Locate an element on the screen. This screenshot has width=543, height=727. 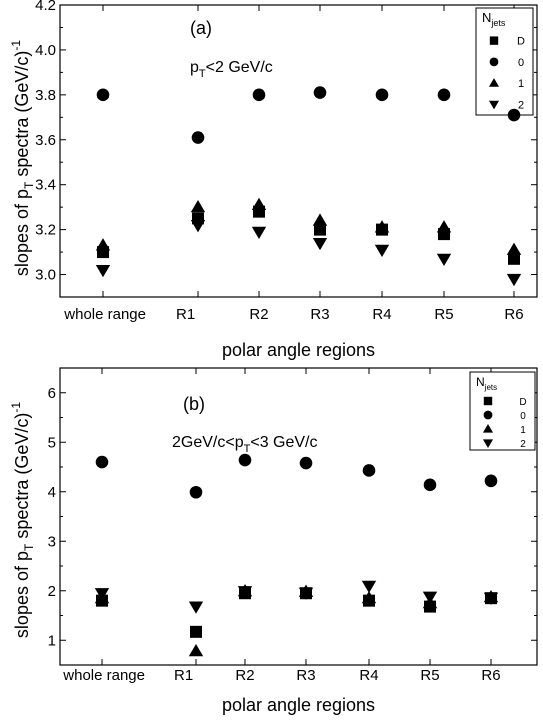
panel-label: (b) is located at coordinates (194, 404).